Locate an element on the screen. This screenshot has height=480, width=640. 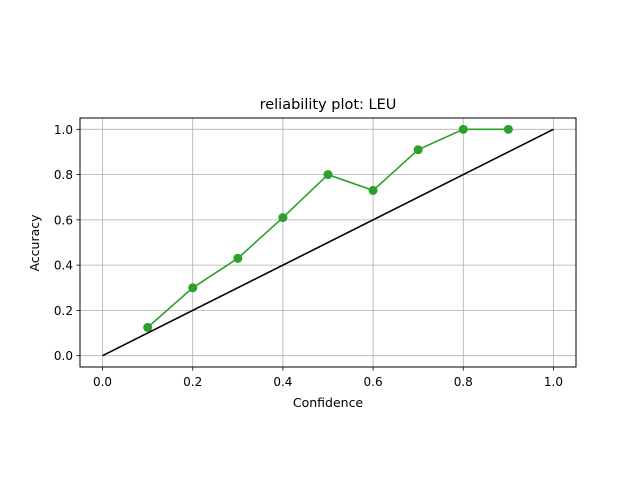
x-axis-label: Confidence is located at coordinates (328, 402).